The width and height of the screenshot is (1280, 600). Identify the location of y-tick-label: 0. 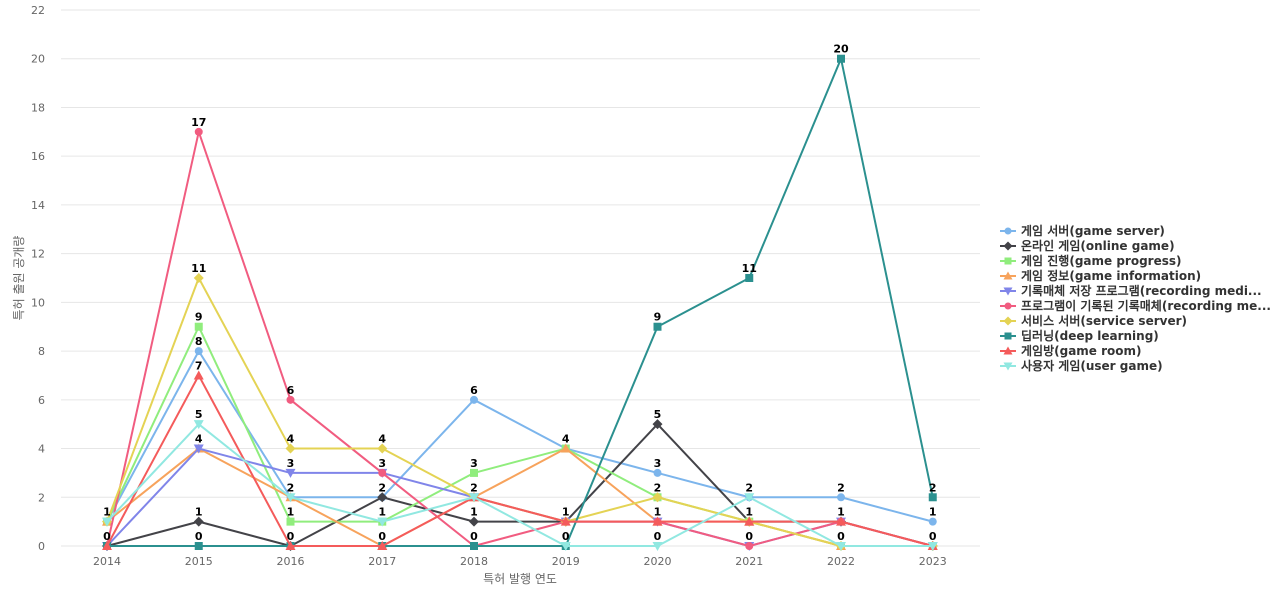
(41, 546).